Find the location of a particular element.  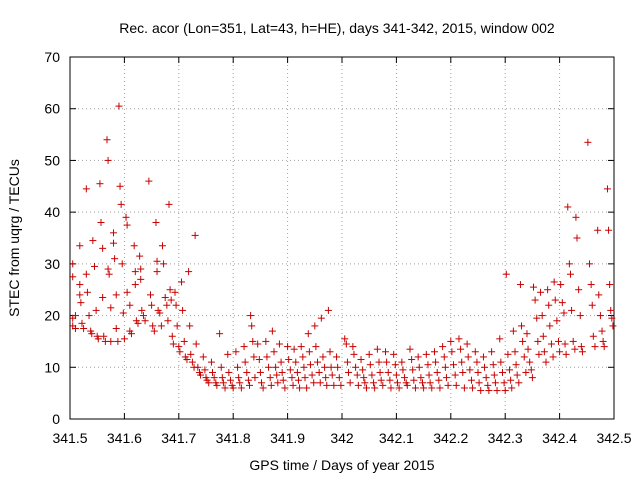

y-tick-label: 50 is located at coordinates (52, 160).